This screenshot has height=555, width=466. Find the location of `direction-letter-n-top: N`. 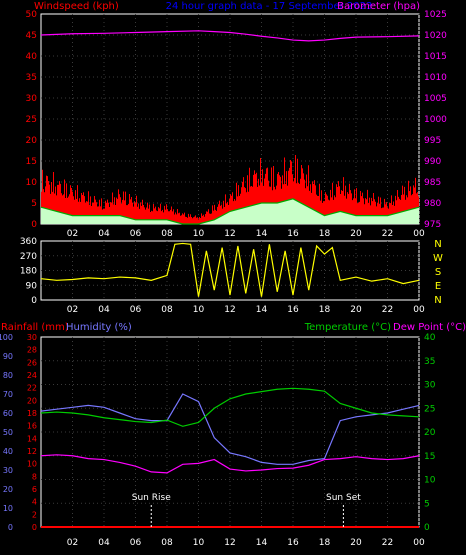

direction-letter-n-top: N is located at coordinates (437, 244).